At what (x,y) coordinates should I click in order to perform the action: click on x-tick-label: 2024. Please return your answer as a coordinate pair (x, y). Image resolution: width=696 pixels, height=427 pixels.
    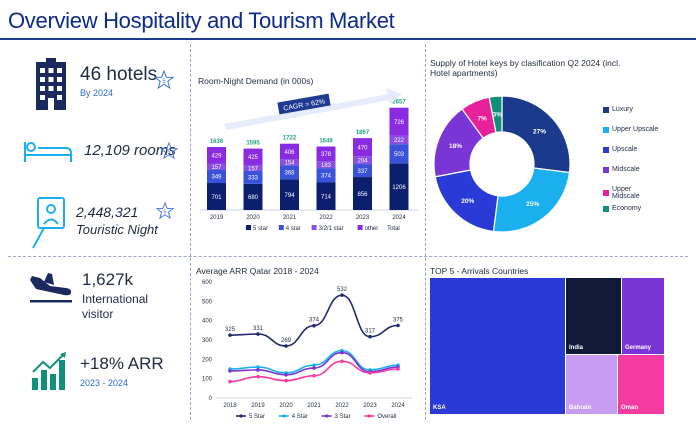
    Looking at the image, I should click on (398, 406).